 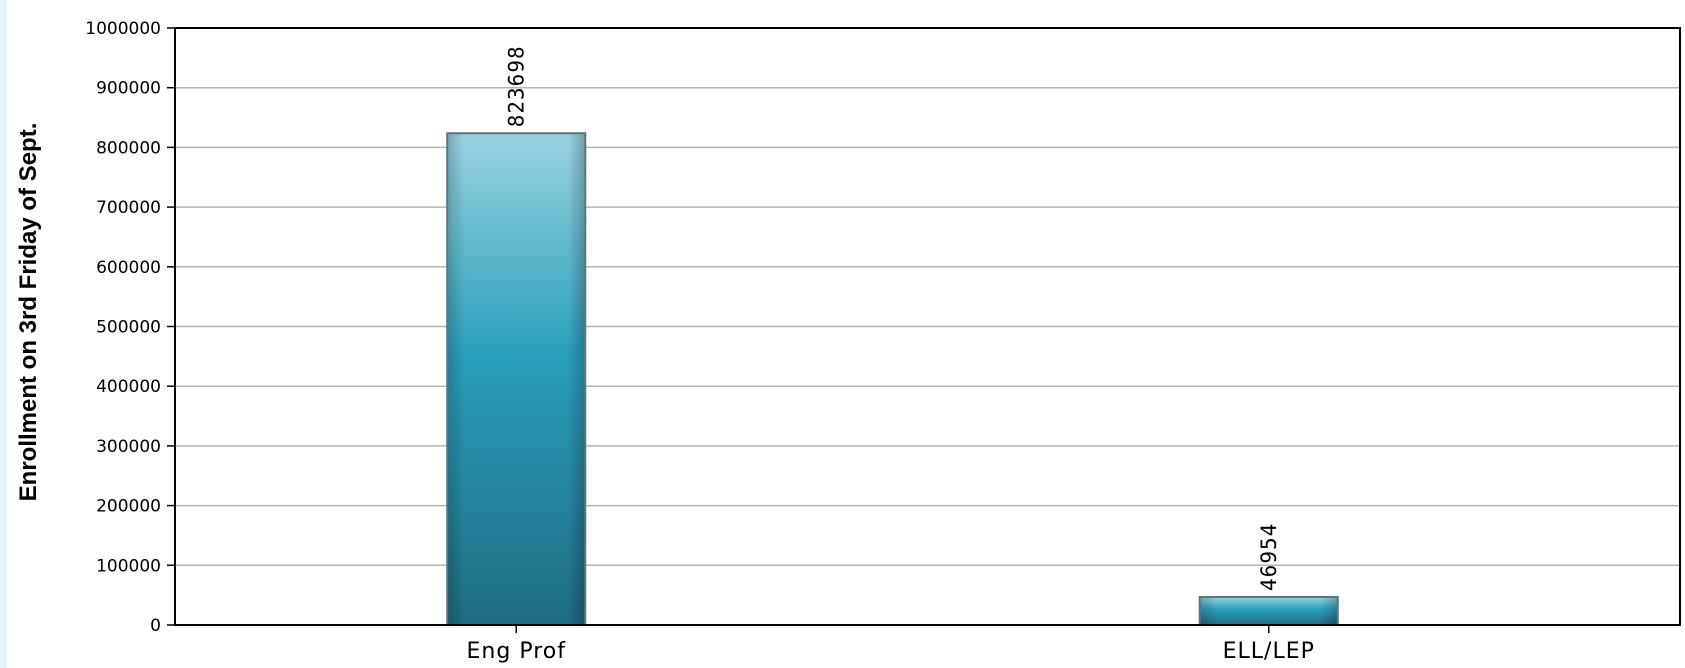 What do you see at coordinates (517, 651) in the screenshot?
I see `x-tick-label: Eng Prof` at bounding box center [517, 651].